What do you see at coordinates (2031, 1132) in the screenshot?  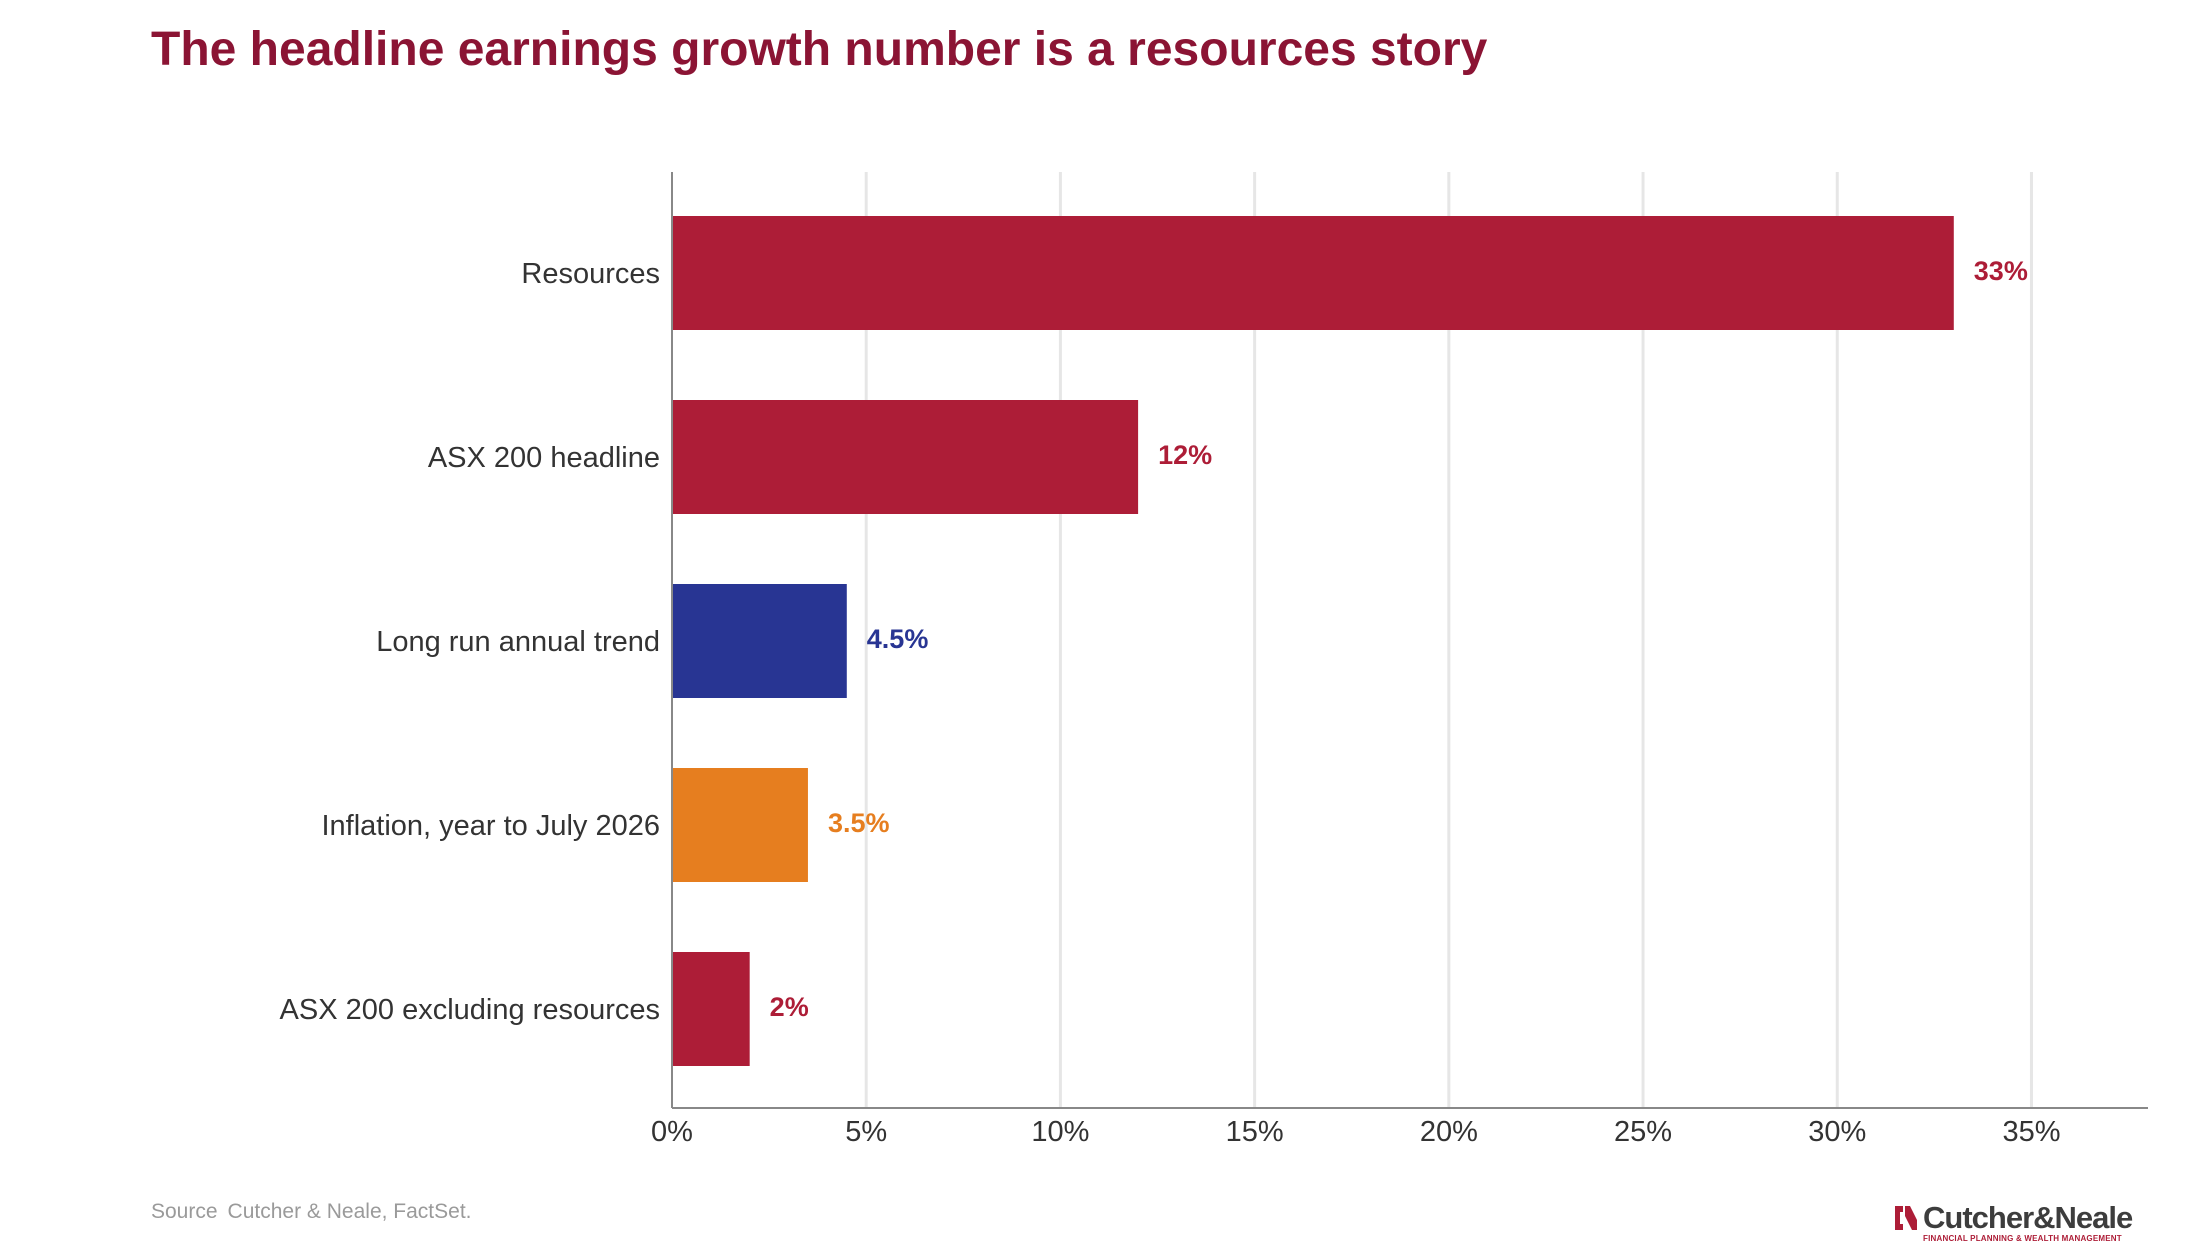 I see `x-tick-label: 35%` at bounding box center [2031, 1132].